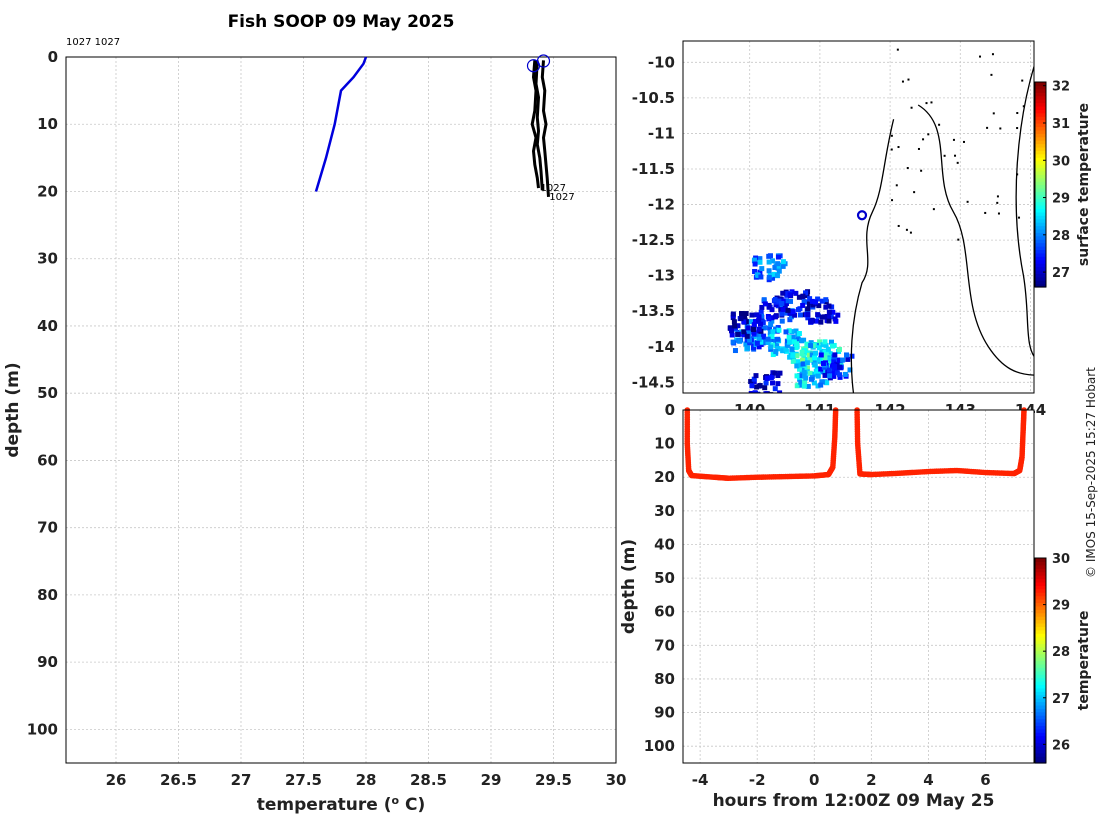  Describe the element at coordinates (47, 662) in the screenshot. I see `profile-ytick: 90` at that location.